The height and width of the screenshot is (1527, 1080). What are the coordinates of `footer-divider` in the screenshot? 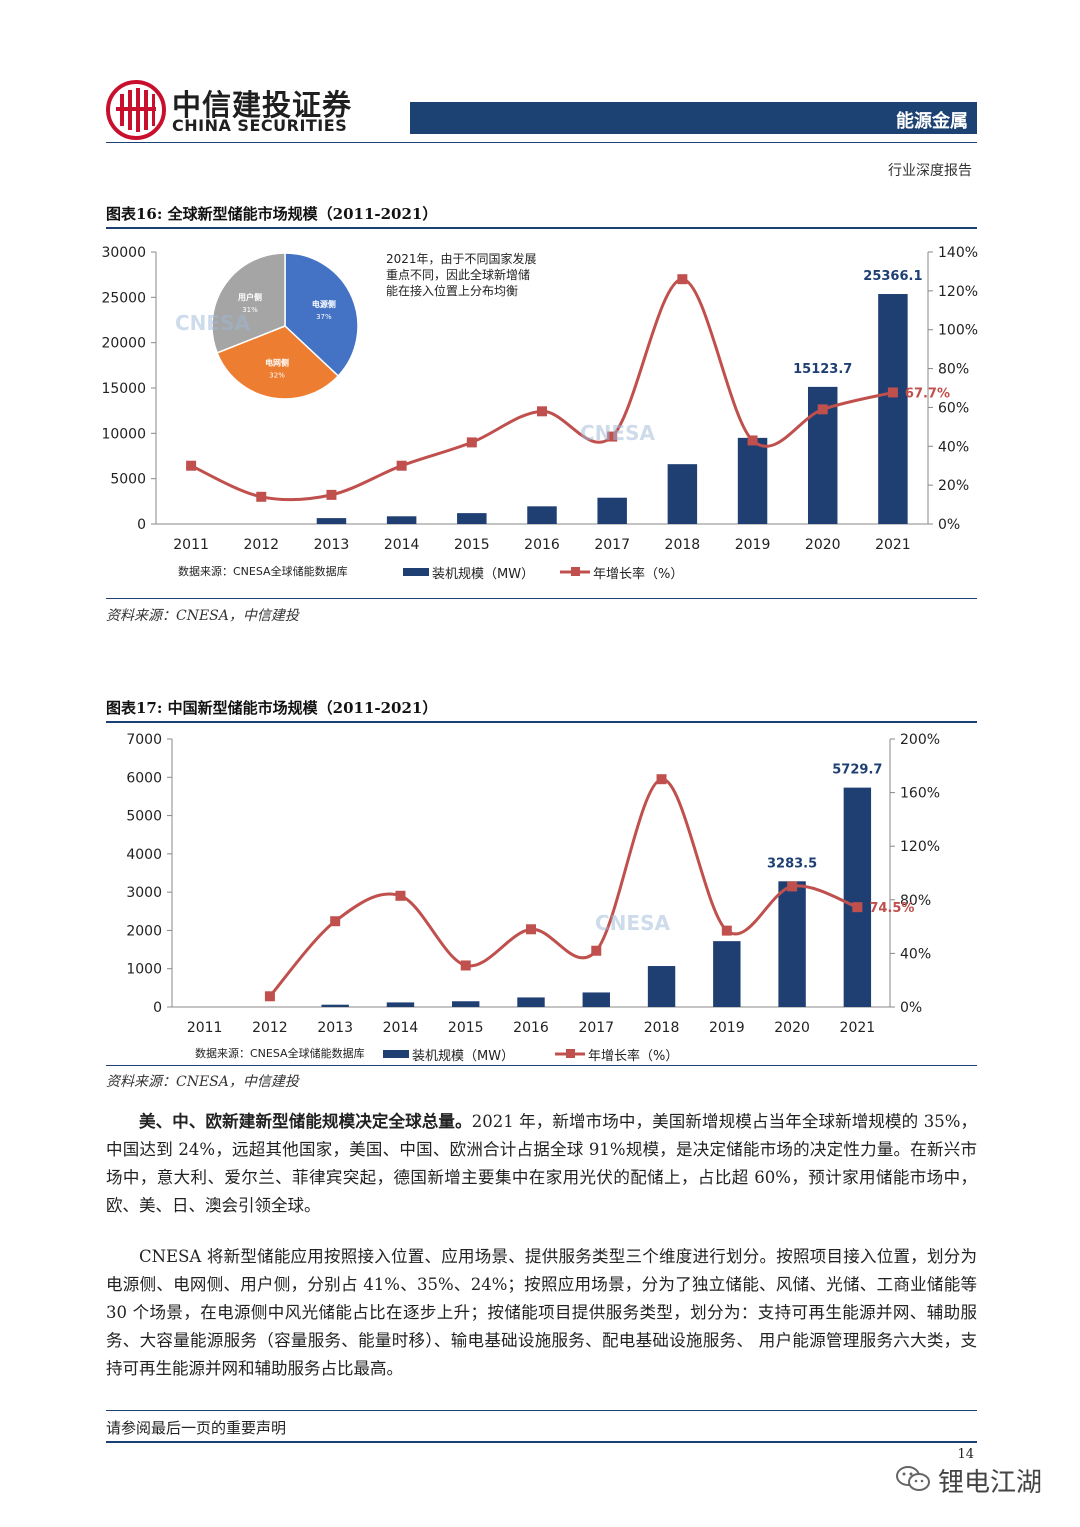 It's located at (541, 1410).